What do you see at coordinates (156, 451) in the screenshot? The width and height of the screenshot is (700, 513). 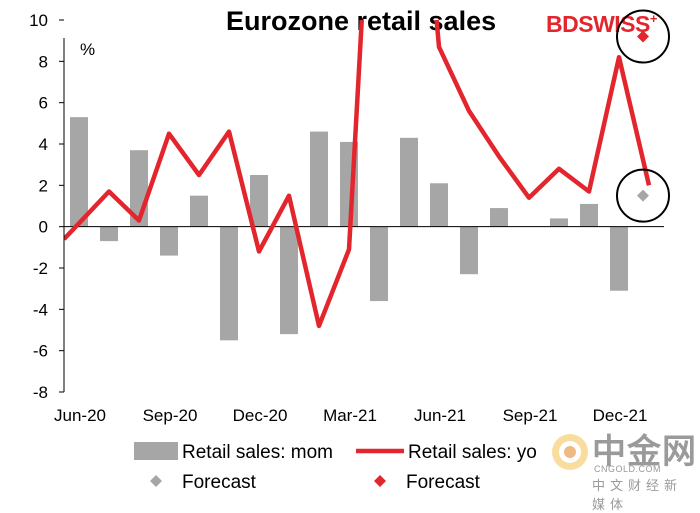 I see `legend-swatch-mom` at bounding box center [156, 451].